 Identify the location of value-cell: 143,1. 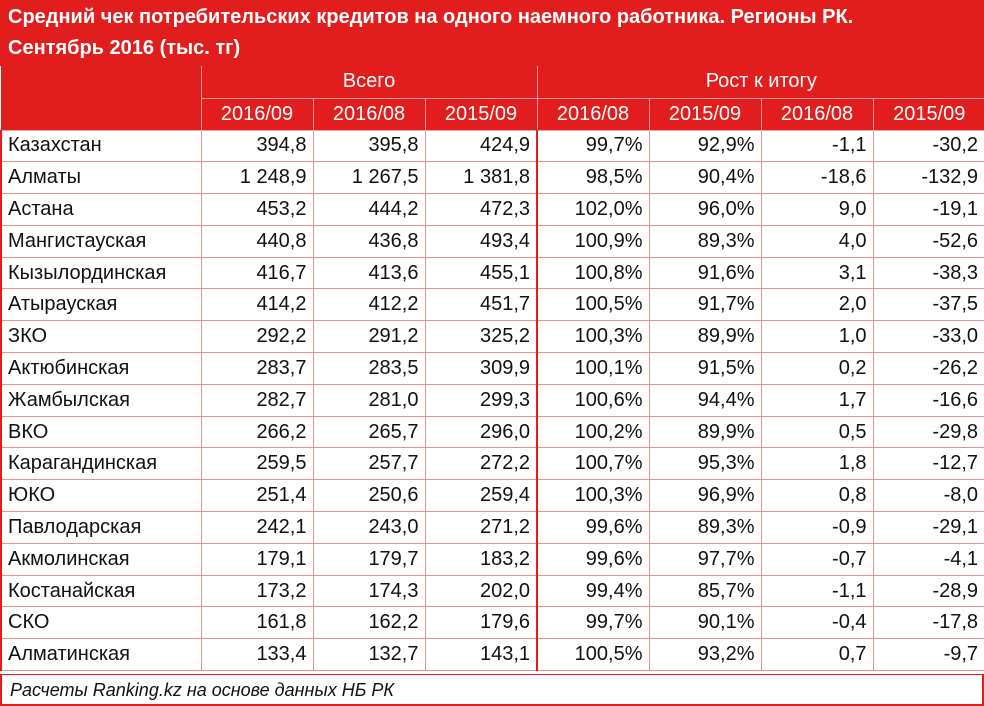
(481, 655).